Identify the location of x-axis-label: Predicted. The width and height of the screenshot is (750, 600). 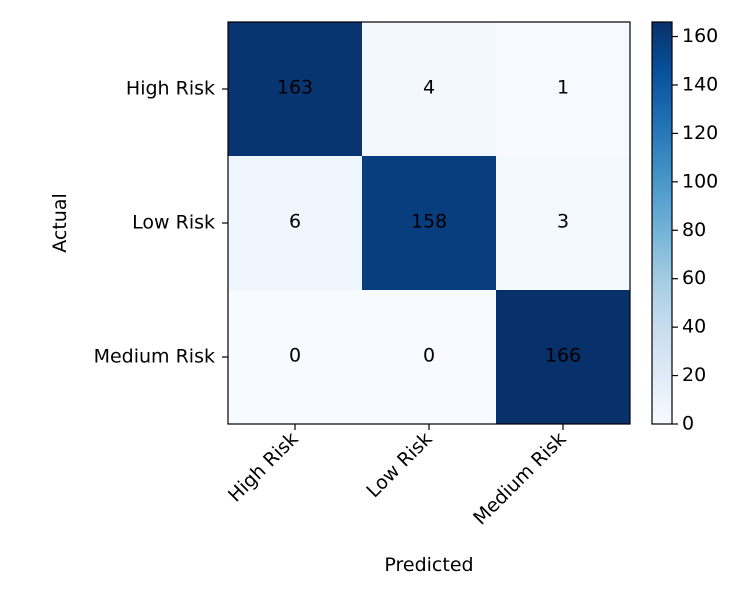
(428, 565).